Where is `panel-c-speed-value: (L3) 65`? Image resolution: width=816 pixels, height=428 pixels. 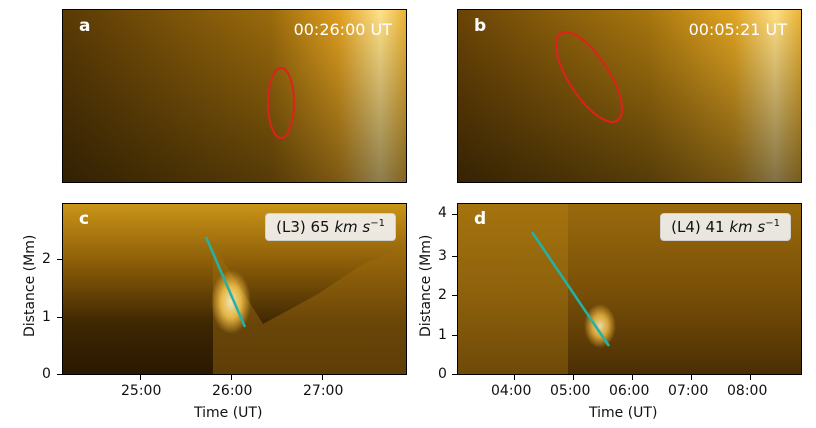
panel-c-speed-value: (L3) 65 is located at coordinates (303, 227).